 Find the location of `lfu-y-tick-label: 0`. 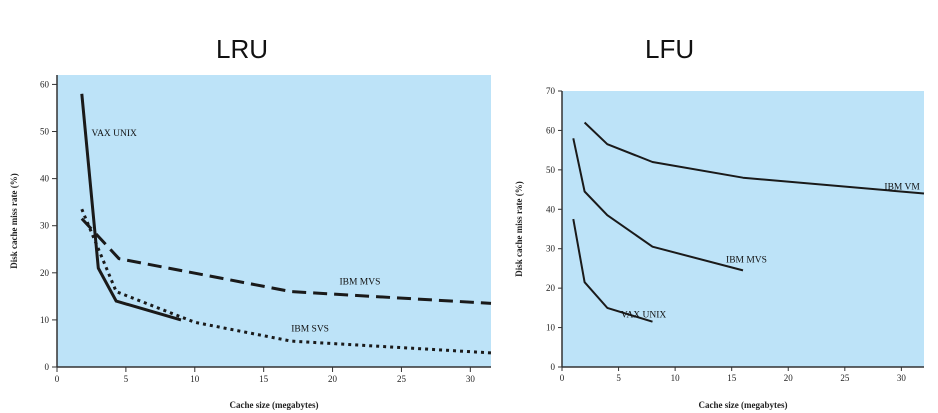

lfu-y-tick-label: 0 is located at coordinates (553, 367).